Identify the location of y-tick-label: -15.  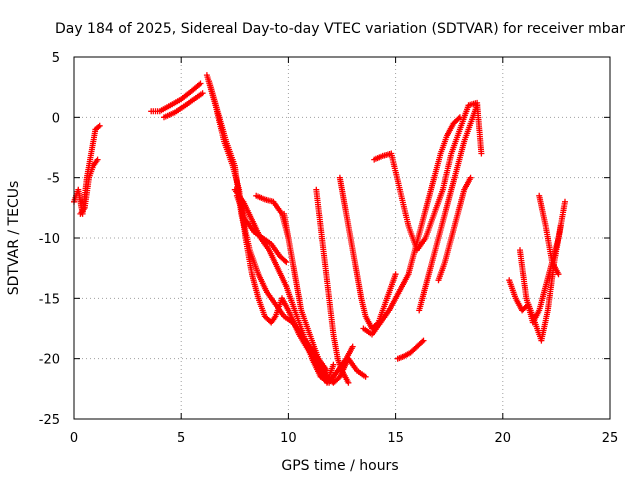
(49, 299).